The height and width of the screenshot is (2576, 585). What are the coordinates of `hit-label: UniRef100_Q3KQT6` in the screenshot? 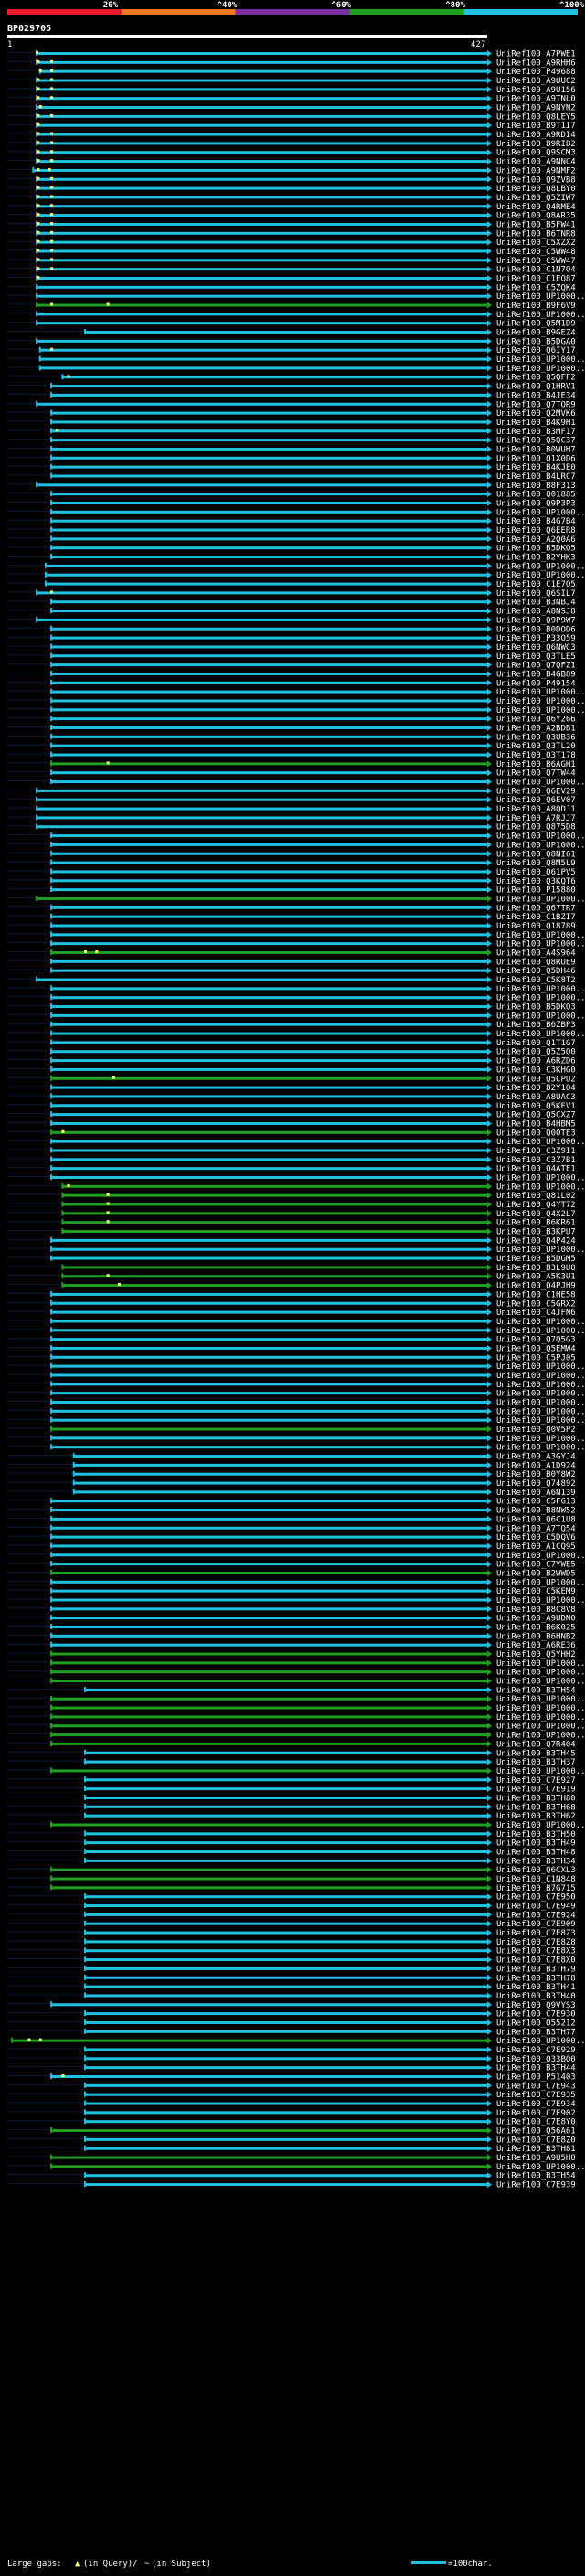 It's located at (536, 881).